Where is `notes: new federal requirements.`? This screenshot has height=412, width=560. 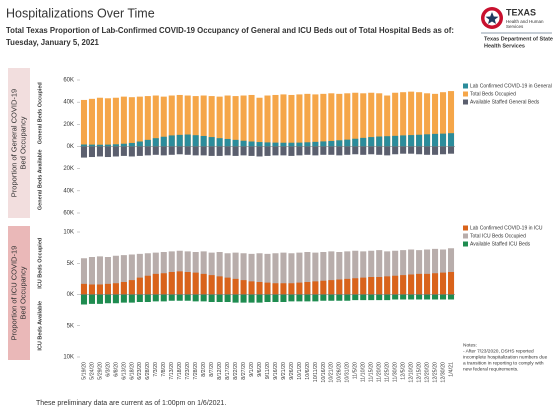 notes: new federal requirements. is located at coordinates (490, 369).